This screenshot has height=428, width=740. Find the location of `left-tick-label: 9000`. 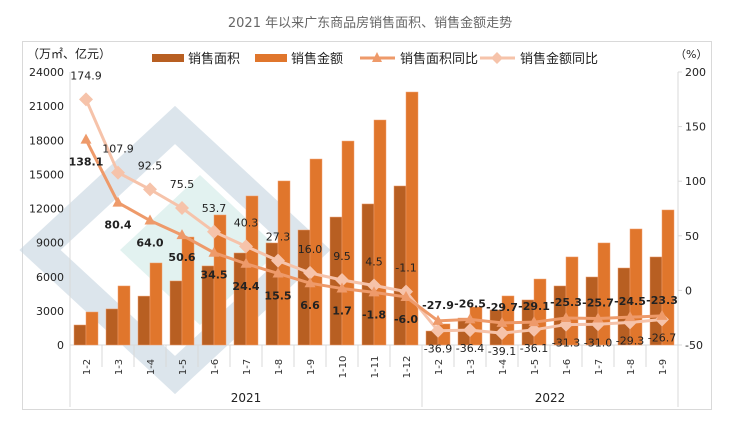

left-tick-label: 9000 is located at coordinates (50, 243).